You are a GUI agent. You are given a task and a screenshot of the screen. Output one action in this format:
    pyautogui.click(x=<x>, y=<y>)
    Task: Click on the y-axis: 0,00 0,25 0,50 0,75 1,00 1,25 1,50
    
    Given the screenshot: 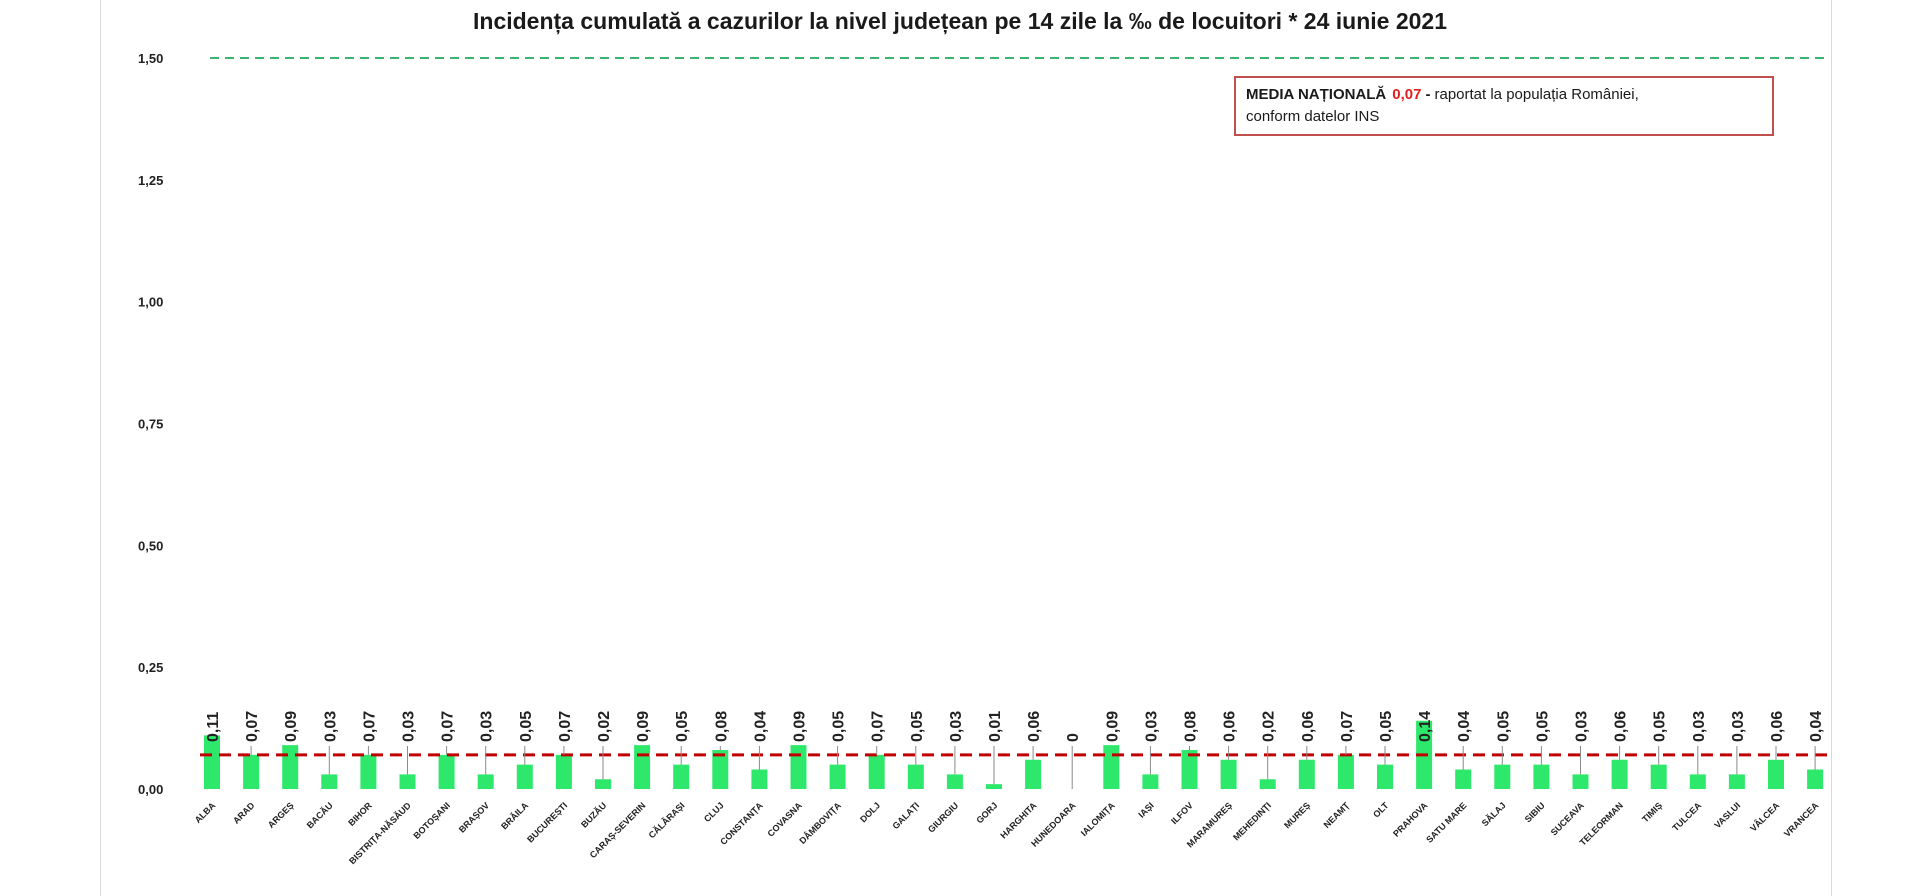 What is the action you would take?
    pyautogui.click(x=150, y=424)
    